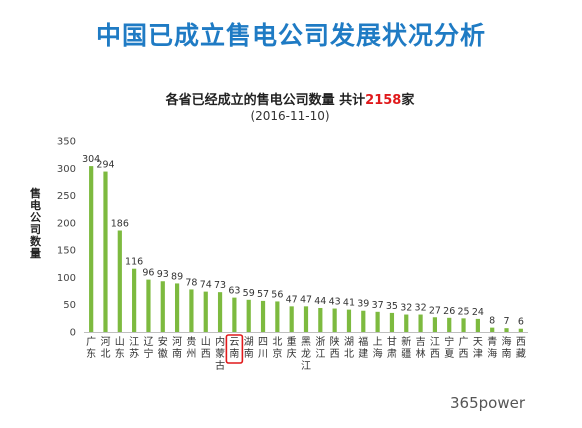 This screenshot has height=428, width=582. I want to click on x-tick-label: 贵州, so click(191, 347).